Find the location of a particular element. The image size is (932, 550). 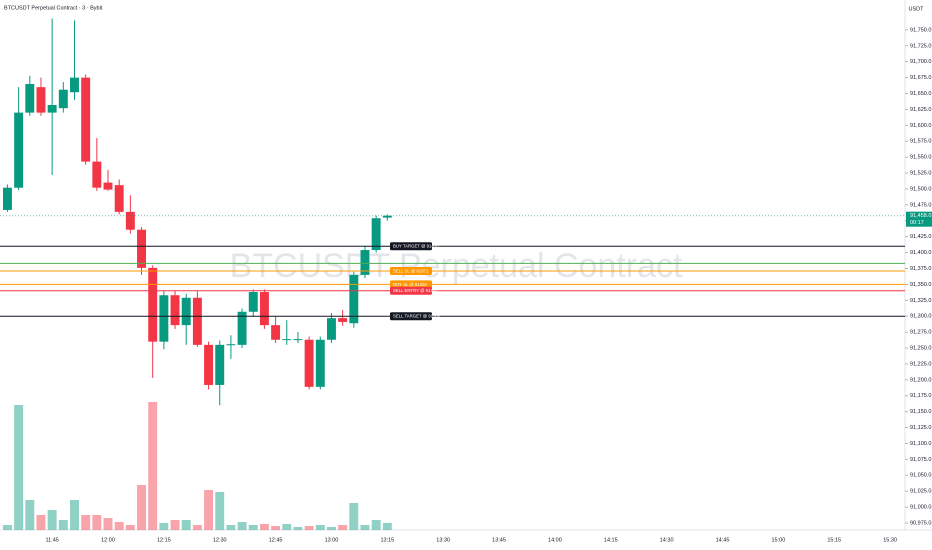

x-tick-label: 12:45 is located at coordinates (276, 540).